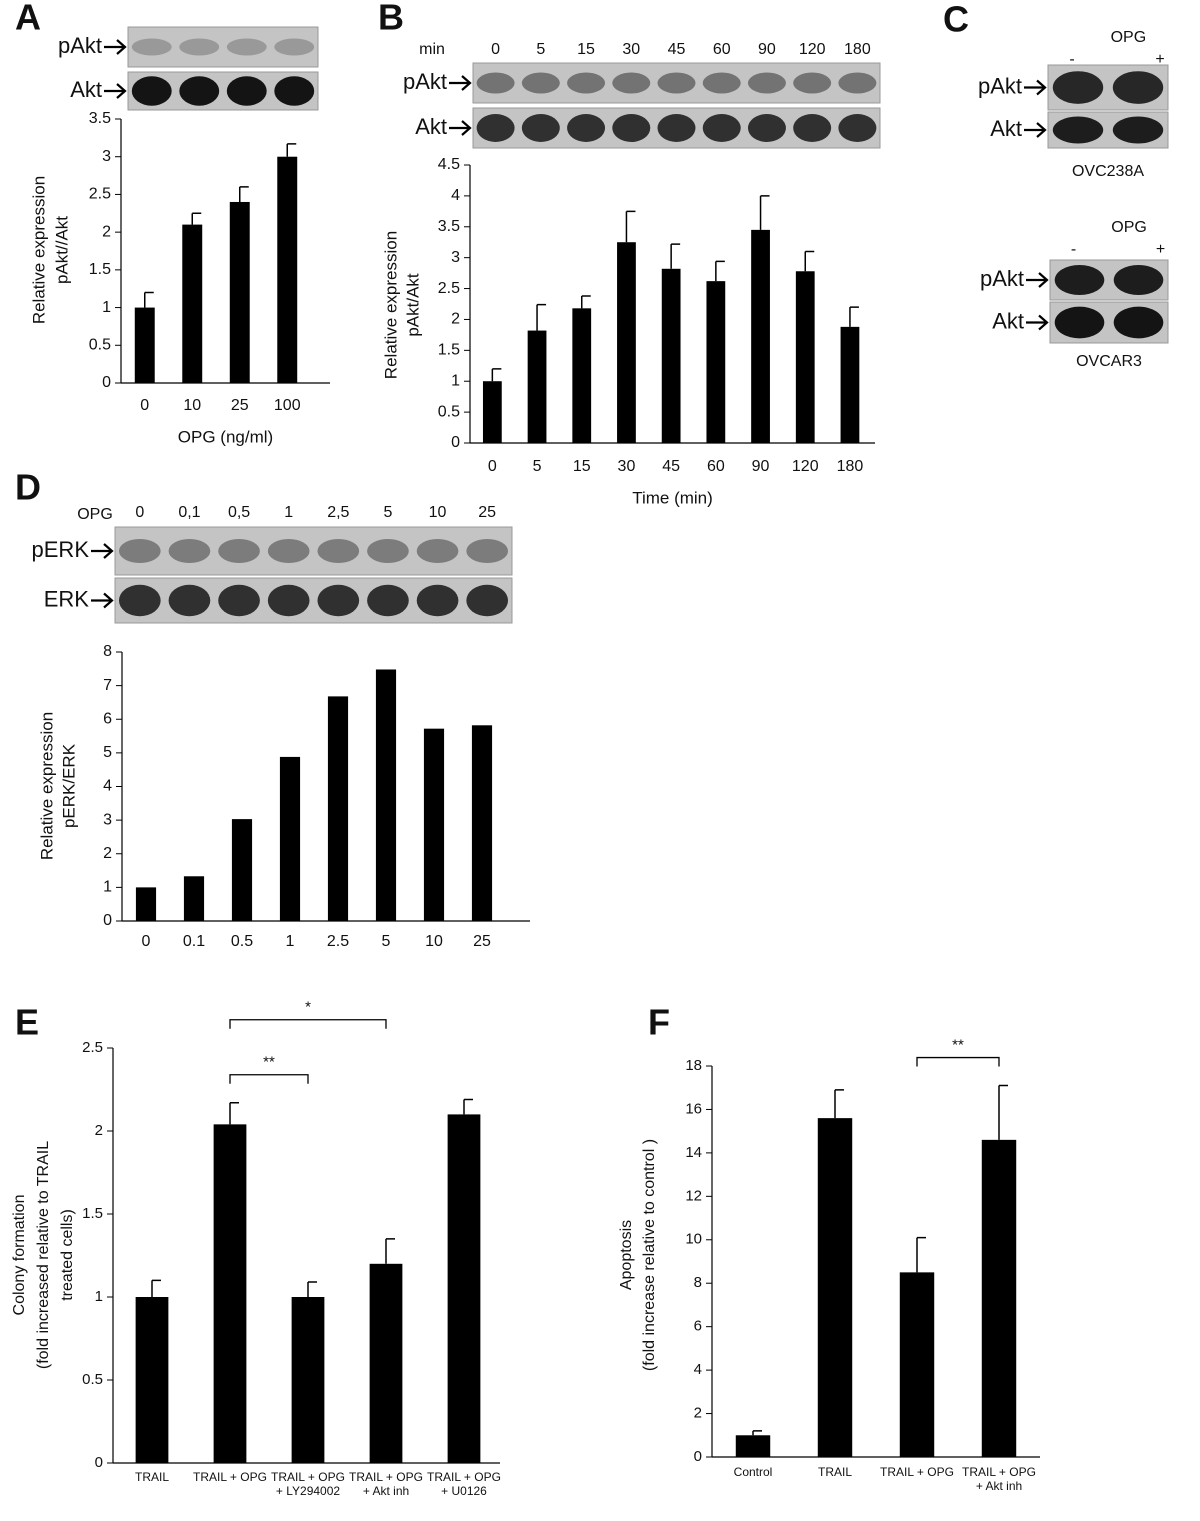 This screenshot has height=1521, width=1200. What do you see at coordinates (677, 49) in the screenshot?
I see `blot-lane-label: 45` at bounding box center [677, 49].